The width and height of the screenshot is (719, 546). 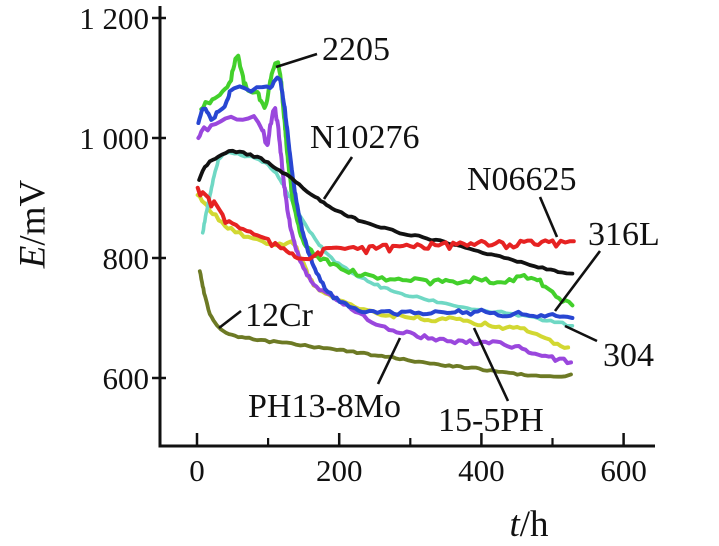 What do you see at coordinates (623, 470) in the screenshot?
I see `x-tick-label: 600` at bounding box center [623, 470].